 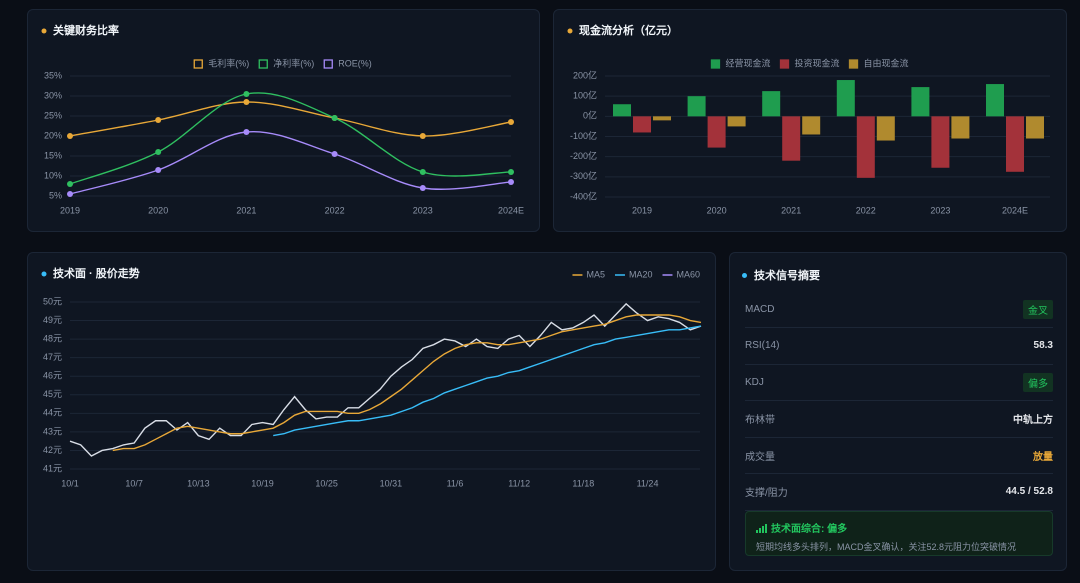 What do you see at coordinates (886, 62) in the screenshot?
I see `legend-label: 自由现金流` at bounding box center [886, 62].